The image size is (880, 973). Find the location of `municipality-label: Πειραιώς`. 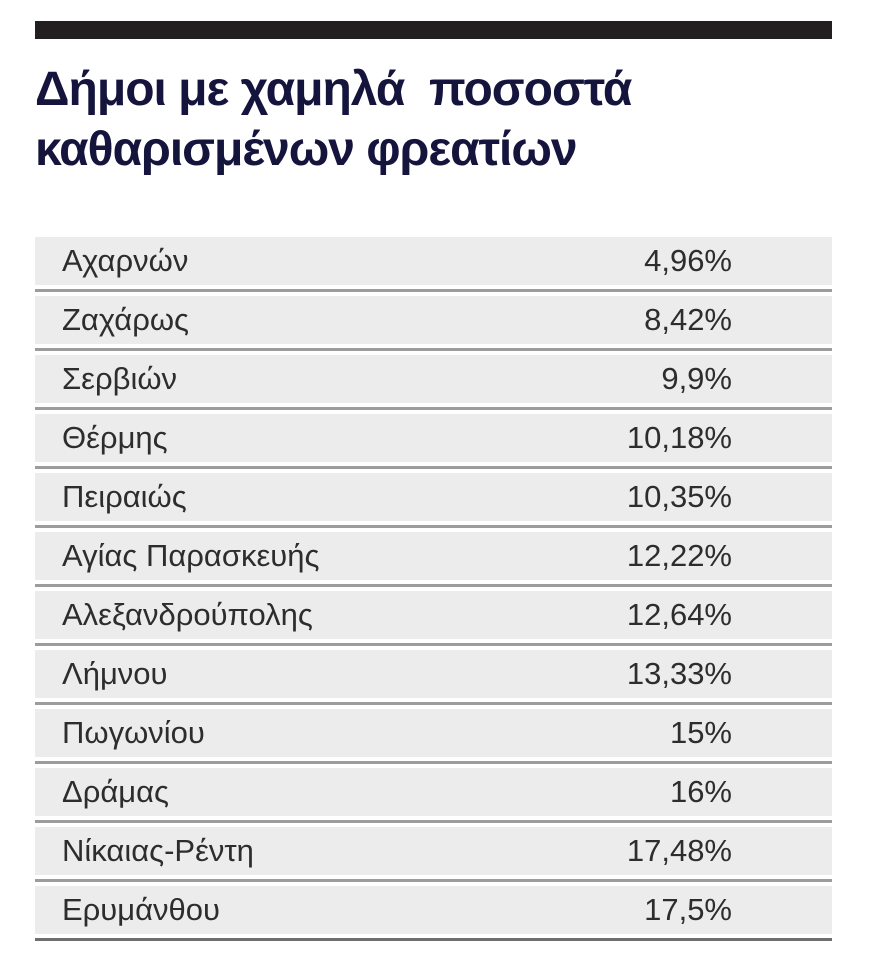

municipality-label: Πειραιώς is located at coordinates (124, 496).